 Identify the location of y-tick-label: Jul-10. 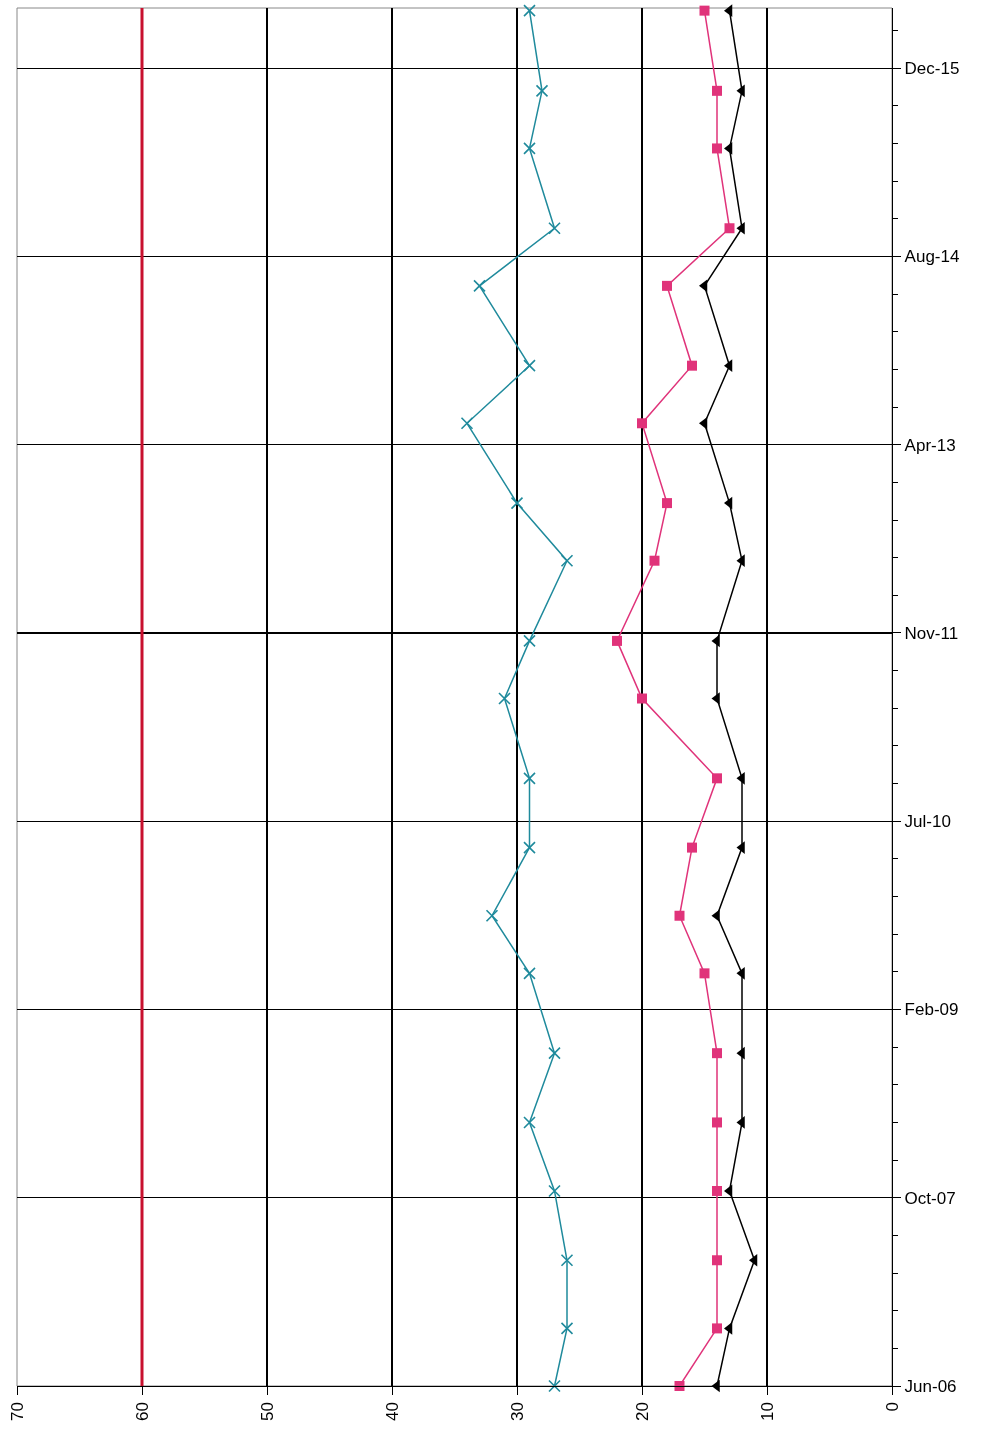
(927, 822).